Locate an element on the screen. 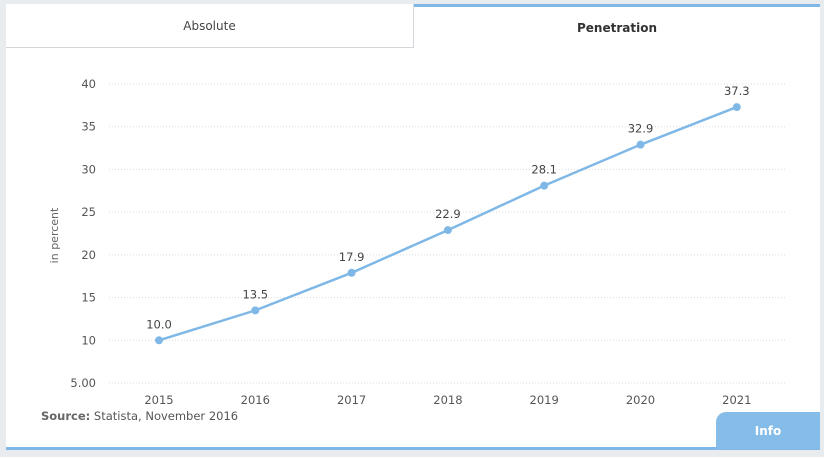 Image resolution: width=824 pixels, height=457 pixels. x-tick-label: 2018 is located at coordinates (447, 400).